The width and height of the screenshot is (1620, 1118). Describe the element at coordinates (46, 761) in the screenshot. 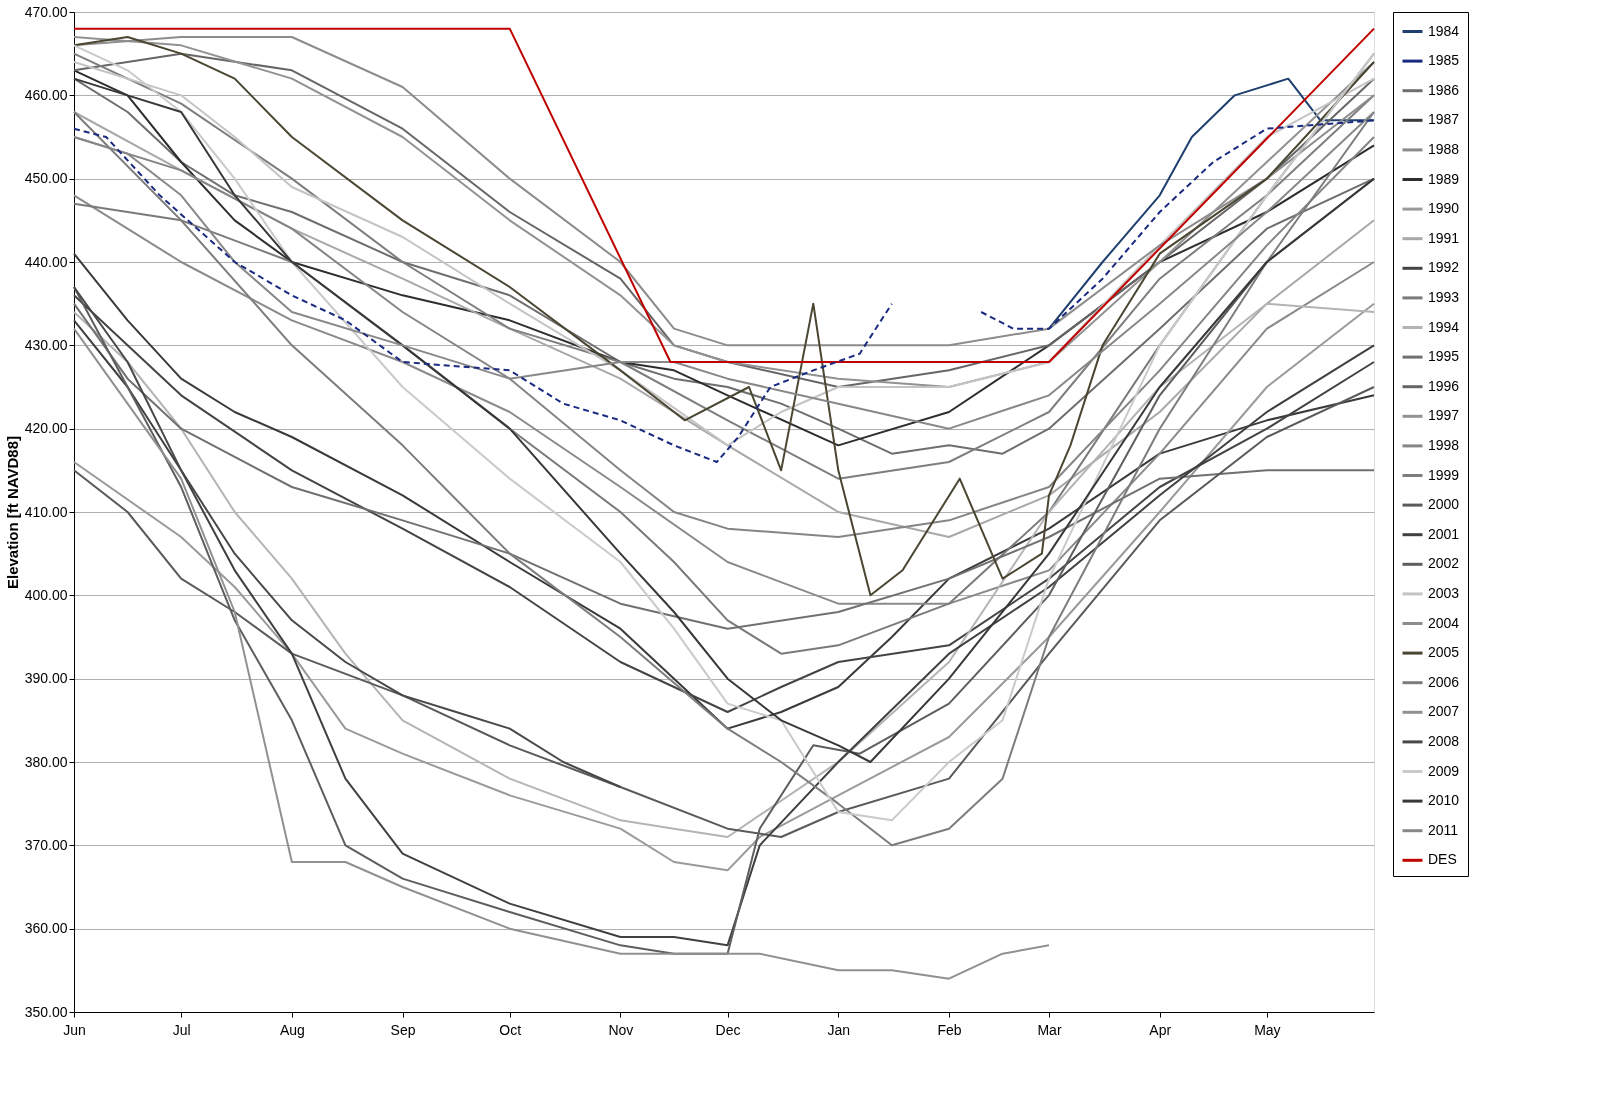

I see `y-tick-label: 380.00` at that location.